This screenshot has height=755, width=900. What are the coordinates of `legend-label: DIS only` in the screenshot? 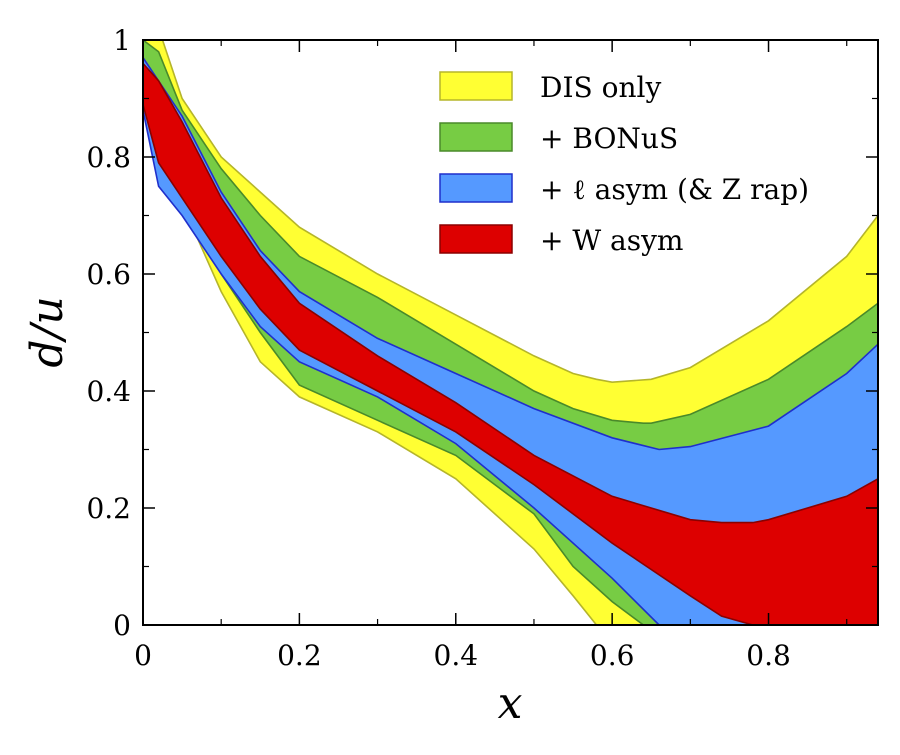 It's located at (600, 87).